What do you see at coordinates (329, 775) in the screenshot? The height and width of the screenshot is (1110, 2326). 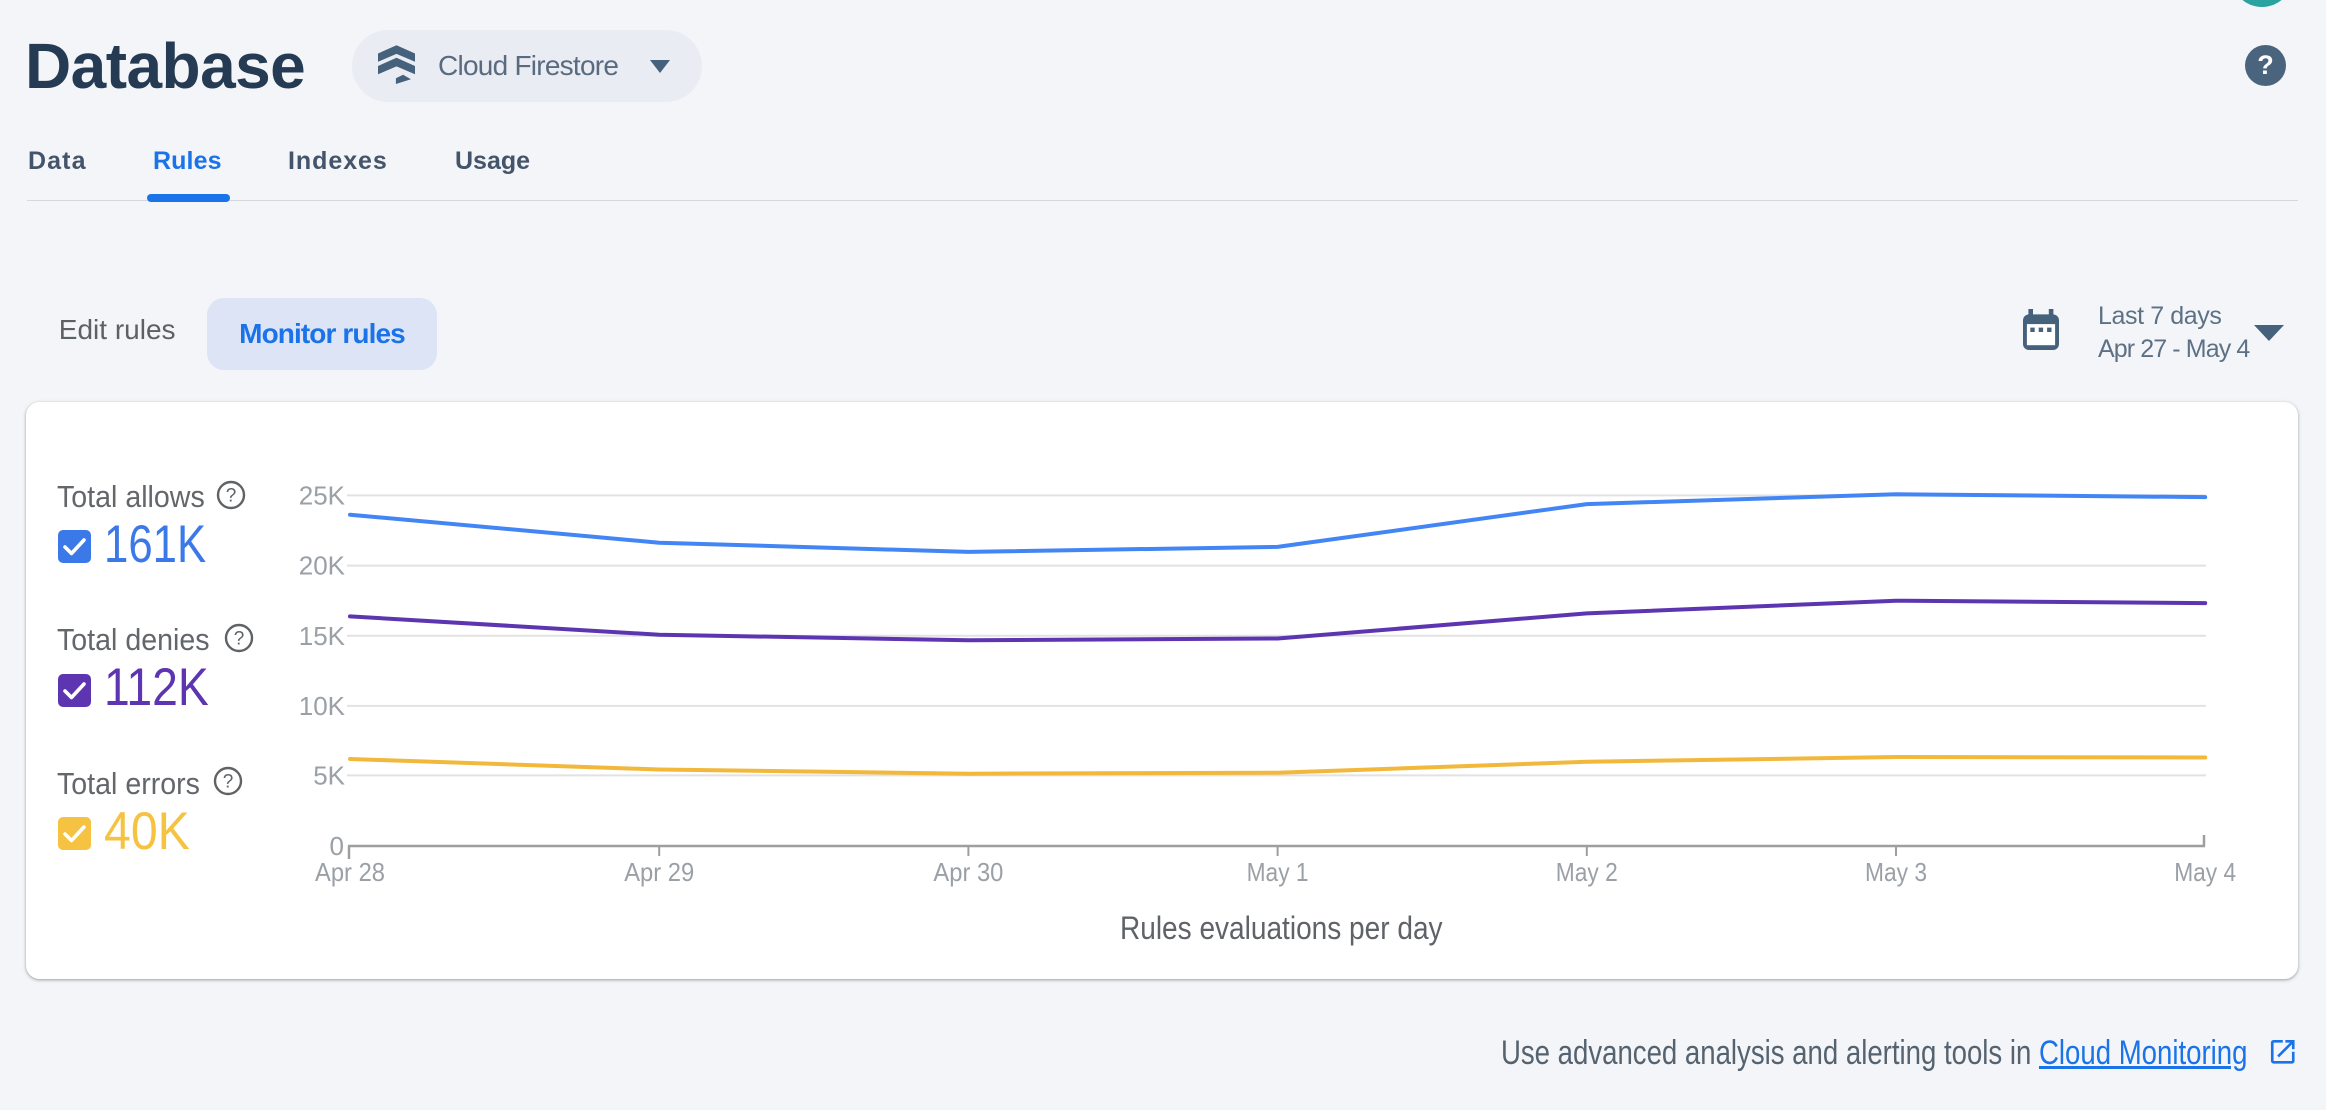 I see `svg-text: 5K` at bounding box center [329, 775].